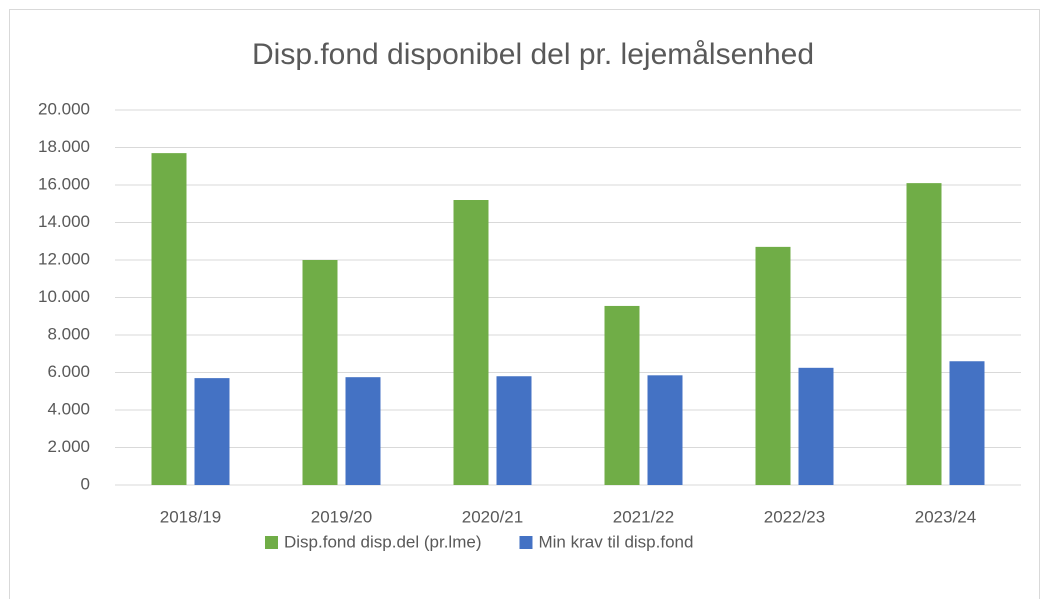 This screenshot has width=1040, height=599. What do you see at coordinates (68, 371) in the screenshot?
I see `y-tick-label: 6.000` at bounding box center [68, 371].